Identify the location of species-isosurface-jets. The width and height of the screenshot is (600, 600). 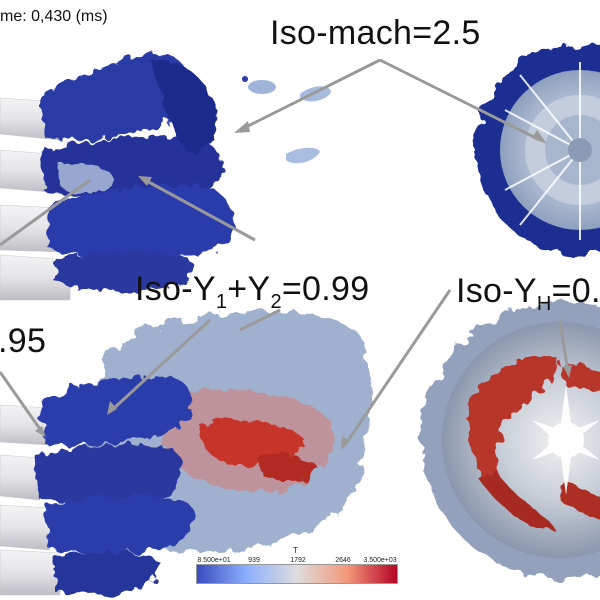
(114, 486).